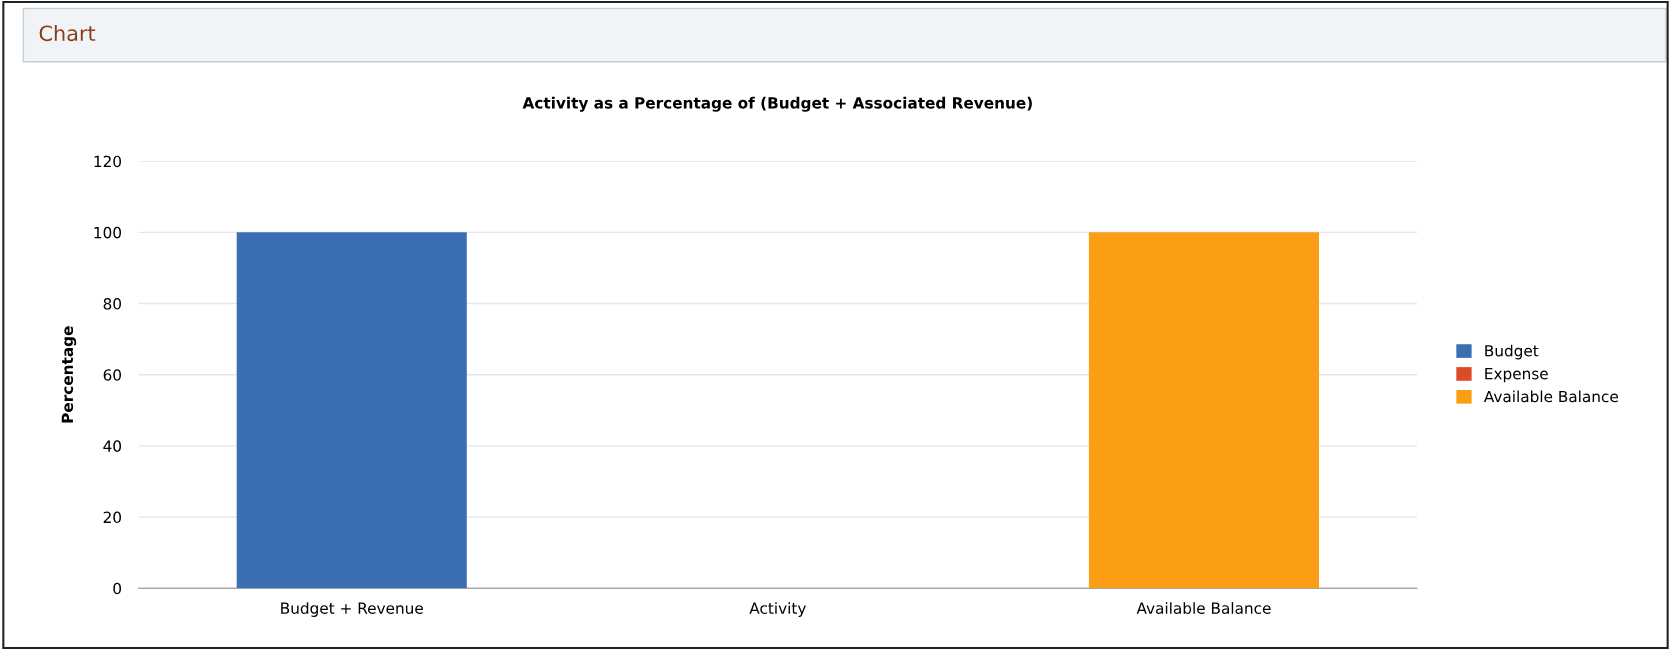  What do you see at coordinates (112, 517) in the screenshot?
I see `y-tick-label: 20` at bounding box center [112, 517].